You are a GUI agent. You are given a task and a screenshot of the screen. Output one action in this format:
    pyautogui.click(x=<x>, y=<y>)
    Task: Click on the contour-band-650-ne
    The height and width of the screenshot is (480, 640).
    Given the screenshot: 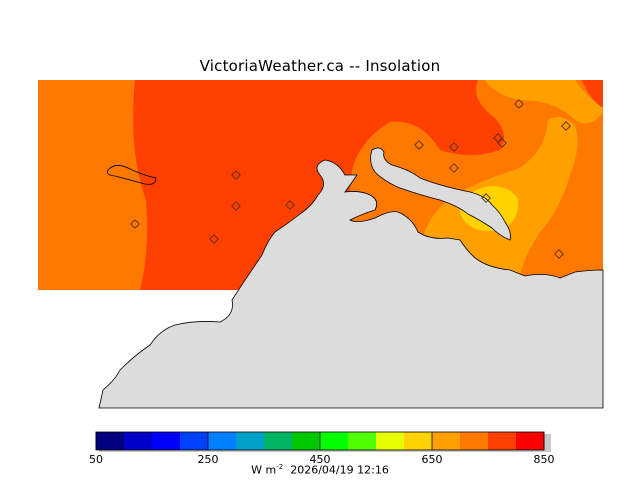 What is the action you would take?
    pyautogui.click(x=544, y=102)
    